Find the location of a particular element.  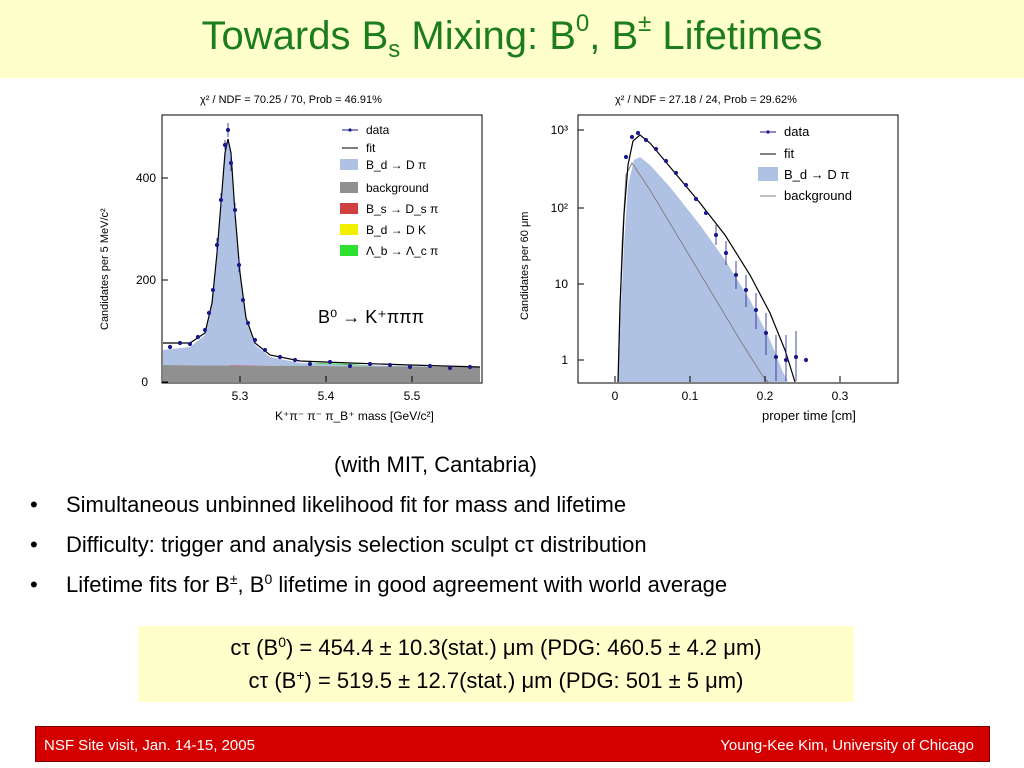

footer-author: Young-Kee Kim, University of Chicago is located at coordinates (847, 745).